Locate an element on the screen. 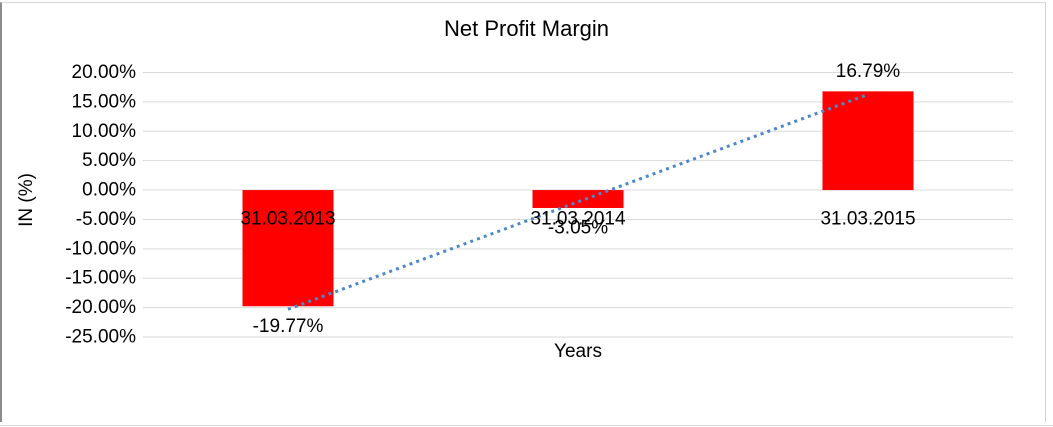 This screenshot has width=1053, height=427. bar-category-label: 31.03.2014 is located at coordinates (578, 219).